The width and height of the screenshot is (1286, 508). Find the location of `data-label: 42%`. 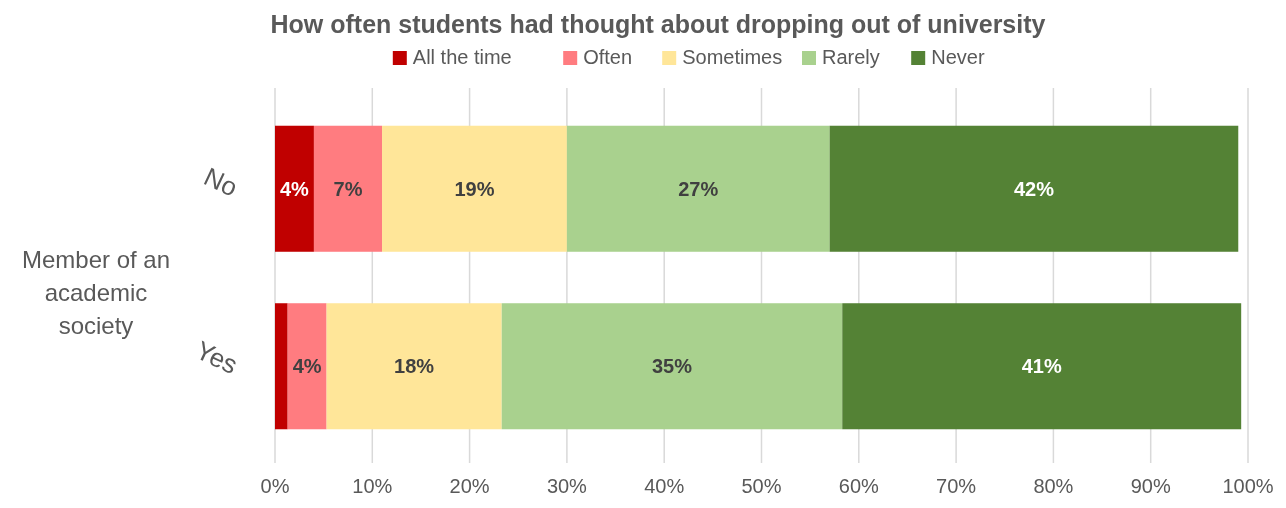

data-label: 42% is located at coordinates (1034, 188).